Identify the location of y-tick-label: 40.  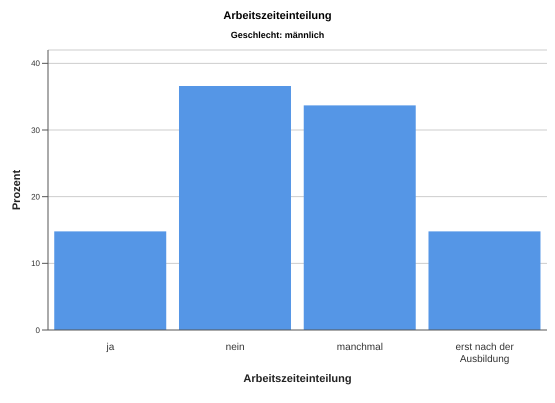
(36, 63).